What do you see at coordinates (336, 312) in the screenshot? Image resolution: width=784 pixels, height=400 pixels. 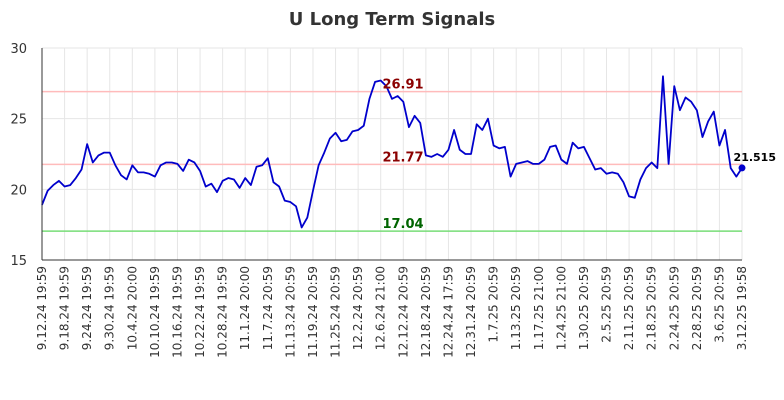 I see `x-tick-label: 11.25.24 20:59` at bounding box center [336, 312].